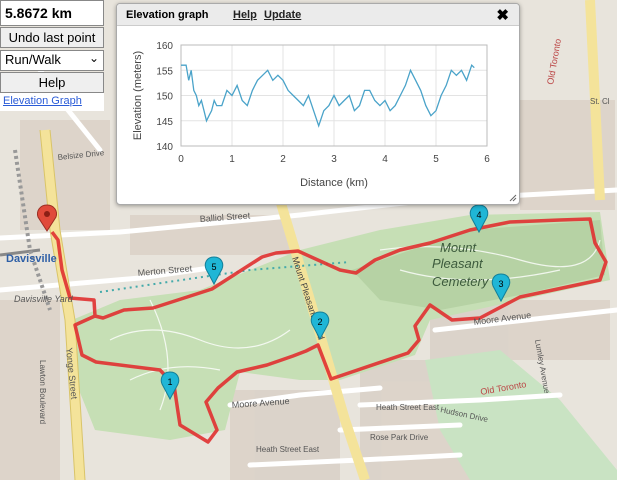  Describe the element at coordinates (52, 82) in the screenshot. I see `help-button: Help` at that location.